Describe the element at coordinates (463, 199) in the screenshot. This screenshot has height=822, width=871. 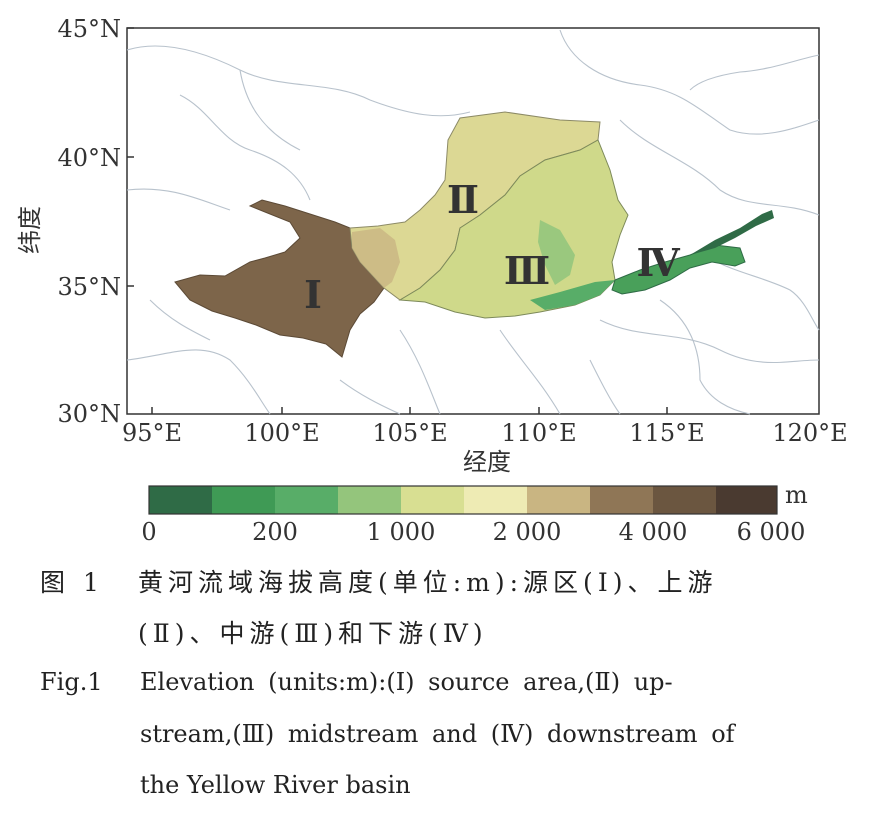
I see `region-label-upstream: Ⅱ` at that location.